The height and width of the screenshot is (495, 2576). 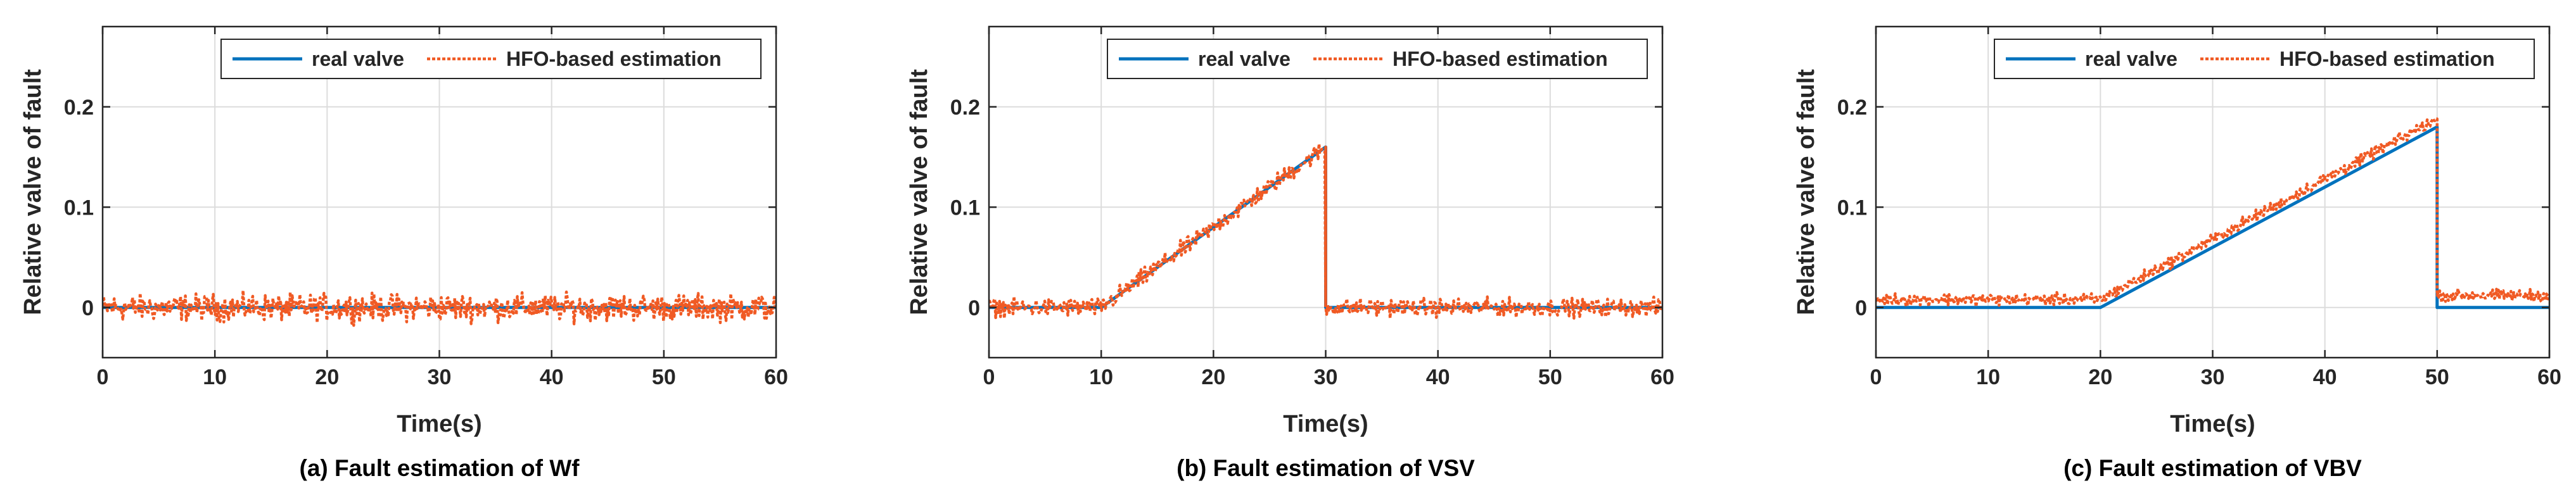 I want to click on series-real-valve, so click(x=2212, y=217).